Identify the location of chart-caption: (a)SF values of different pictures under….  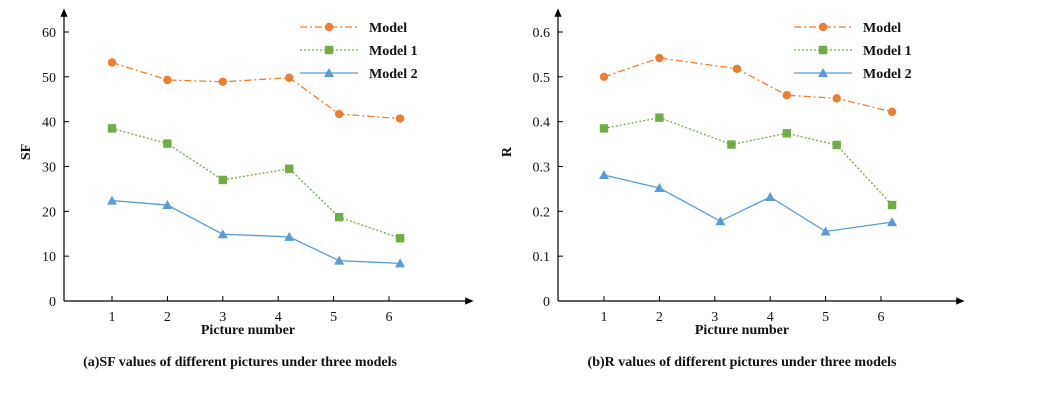
(240, 362).